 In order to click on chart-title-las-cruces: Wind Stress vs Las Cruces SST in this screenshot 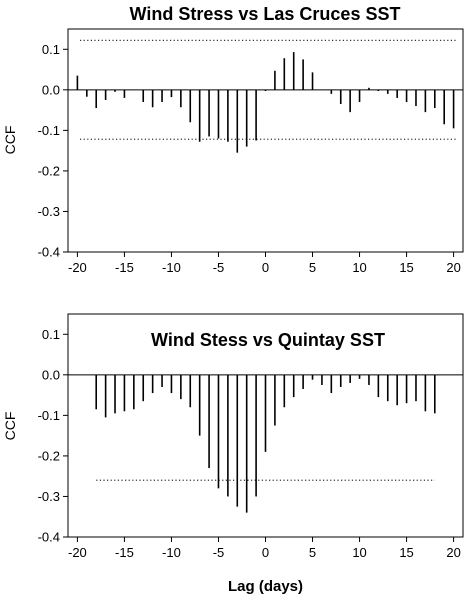, I will do `click(265, 14)`.